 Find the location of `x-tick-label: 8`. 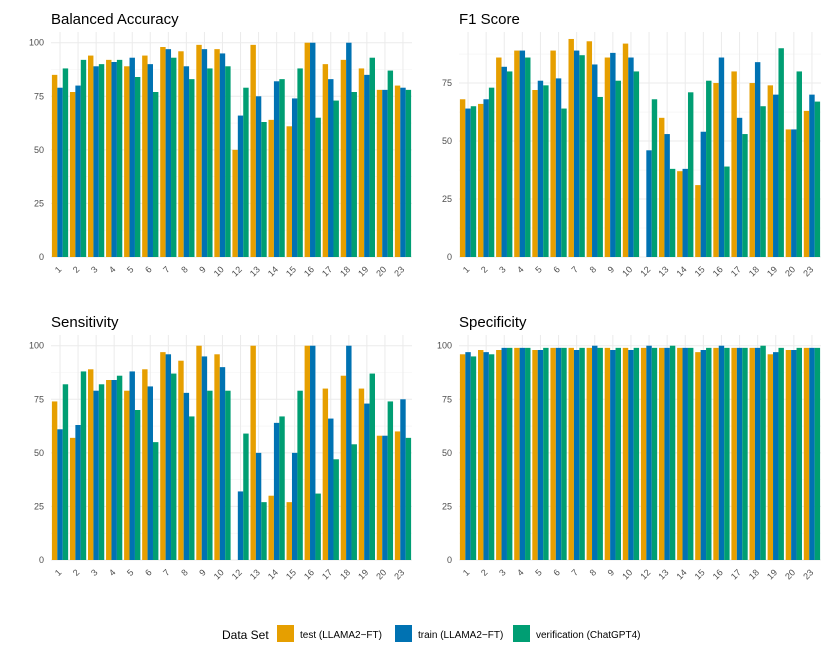

x-tick-label: 8 is located at coordinates (184, 572).